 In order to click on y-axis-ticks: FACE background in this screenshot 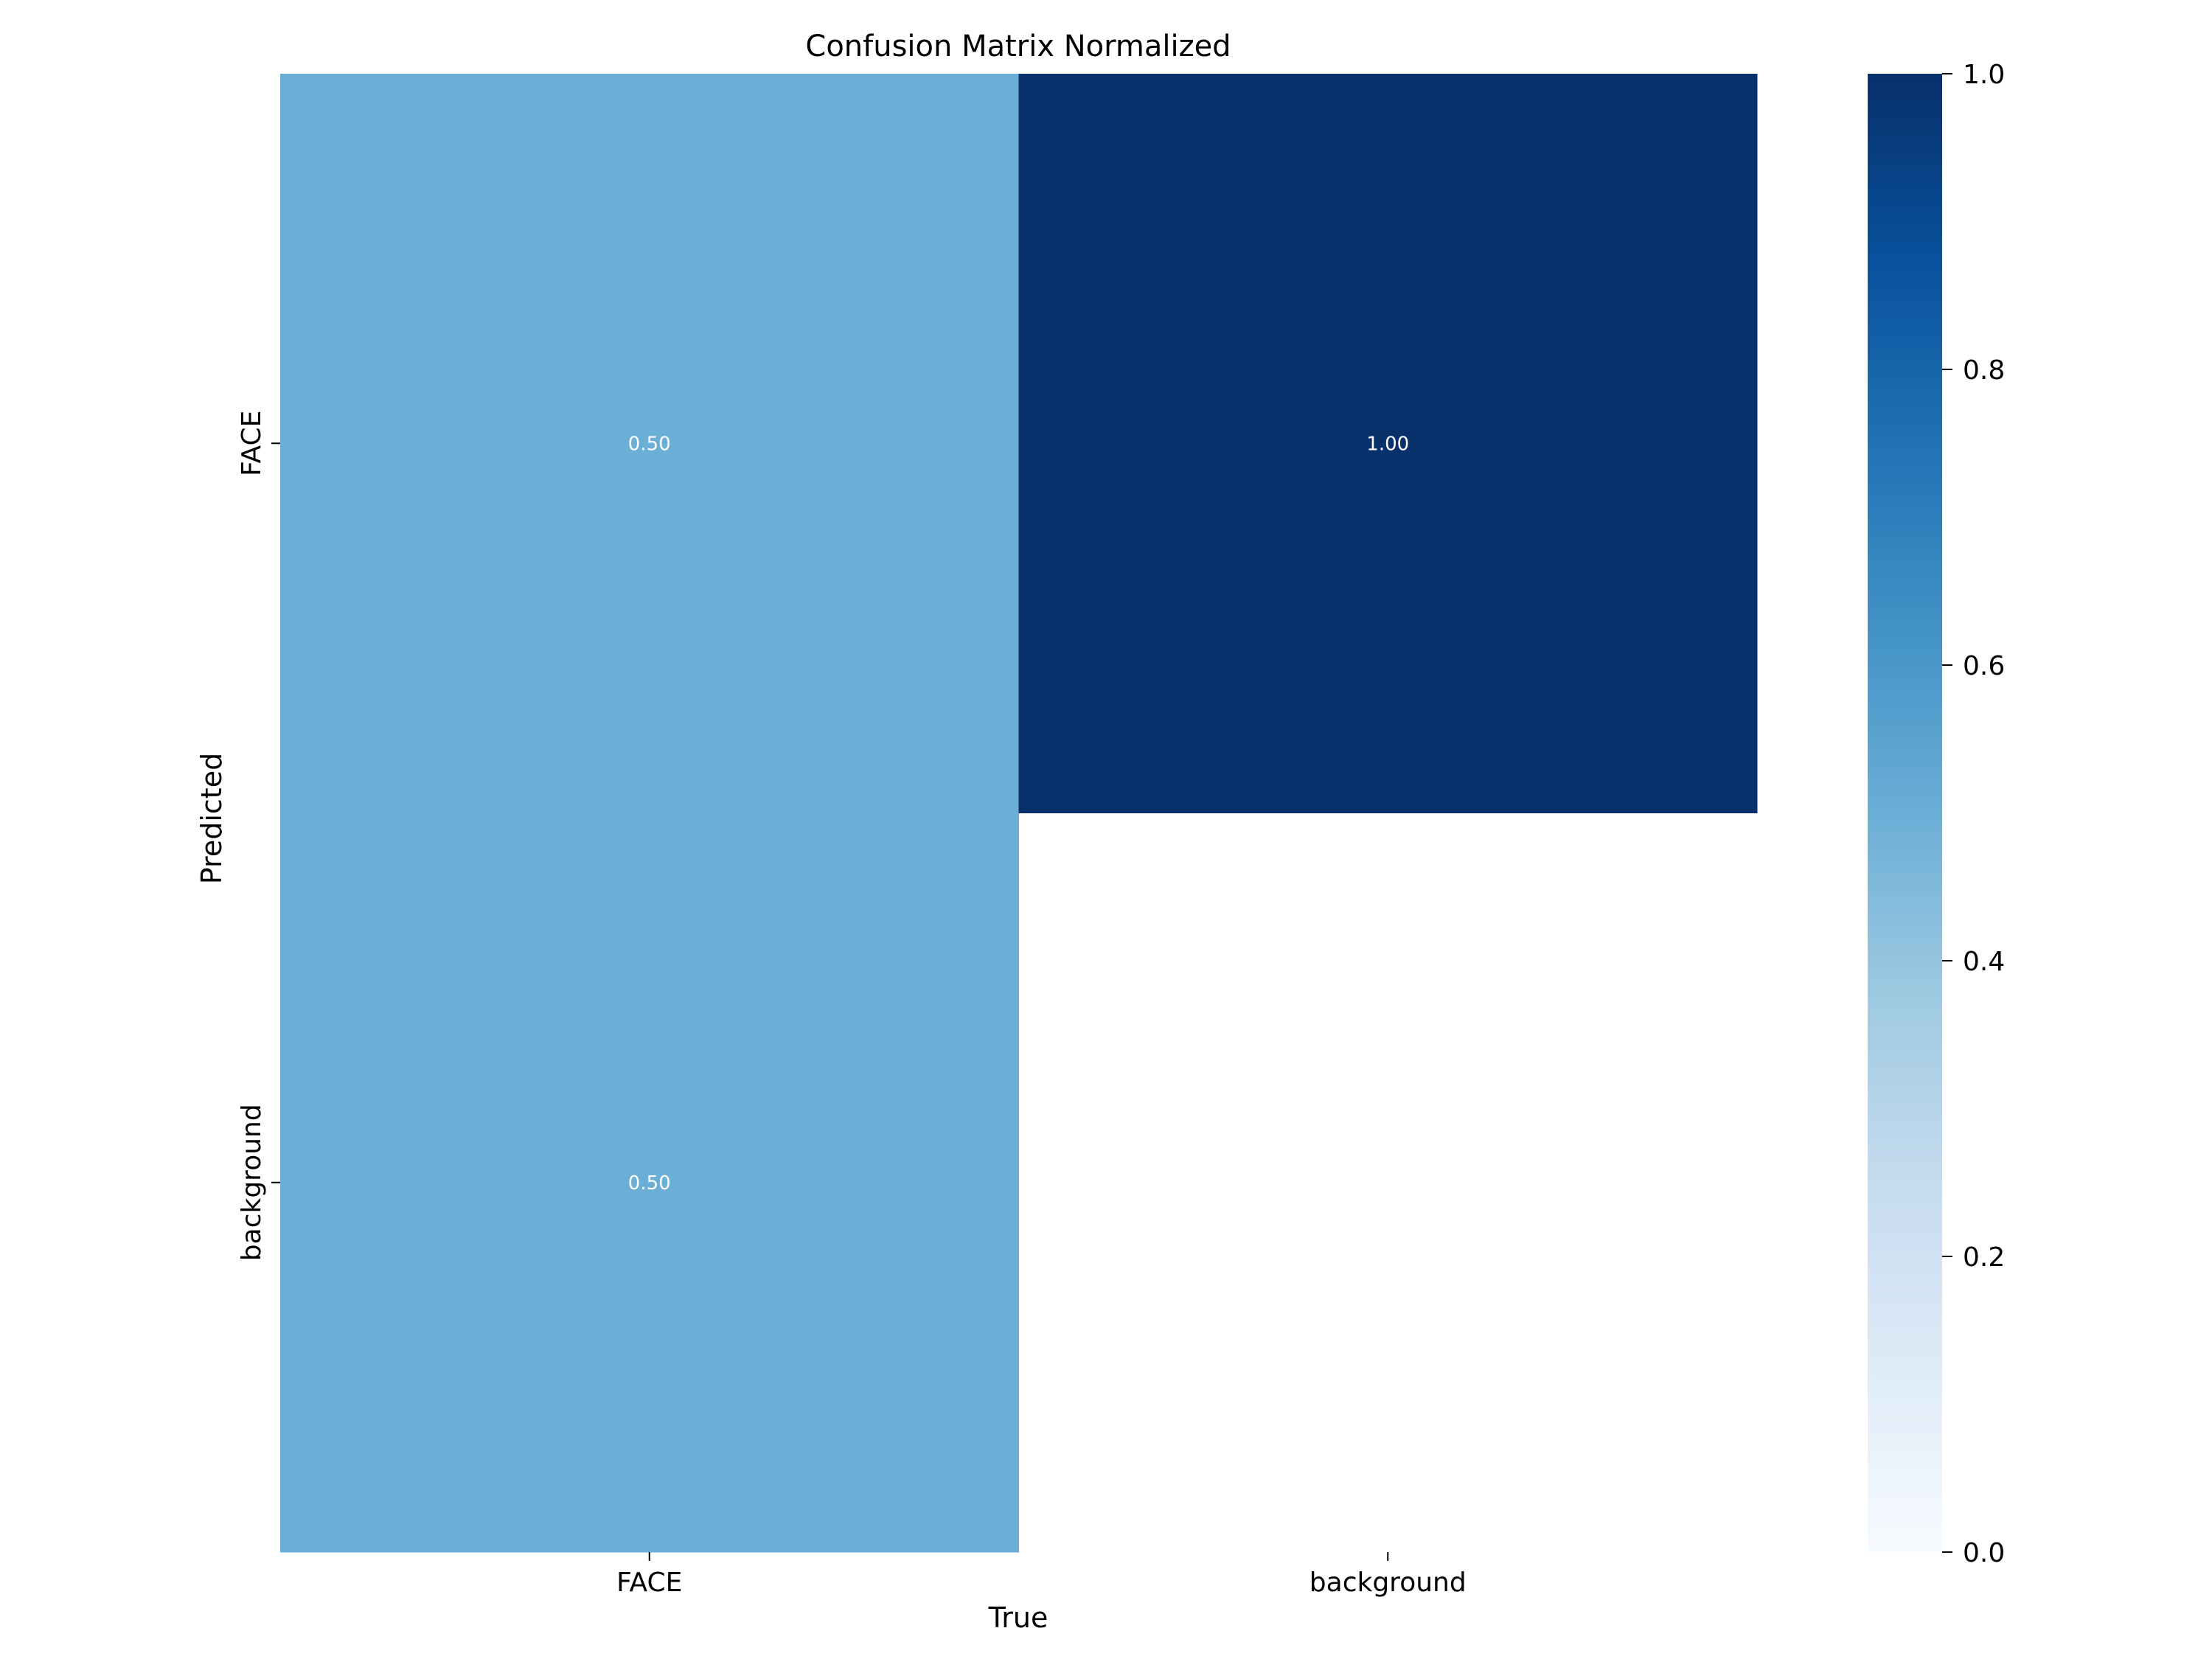, I will do `click(258, 836)`.